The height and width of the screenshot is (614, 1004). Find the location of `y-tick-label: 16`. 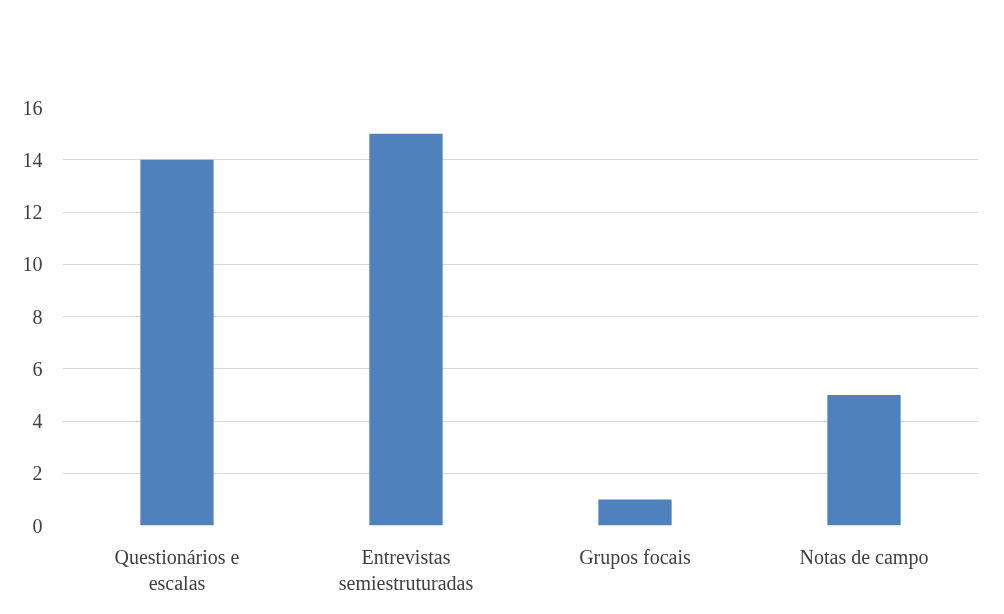

y-tick-label: 16 is located at coordinates (32, 107).